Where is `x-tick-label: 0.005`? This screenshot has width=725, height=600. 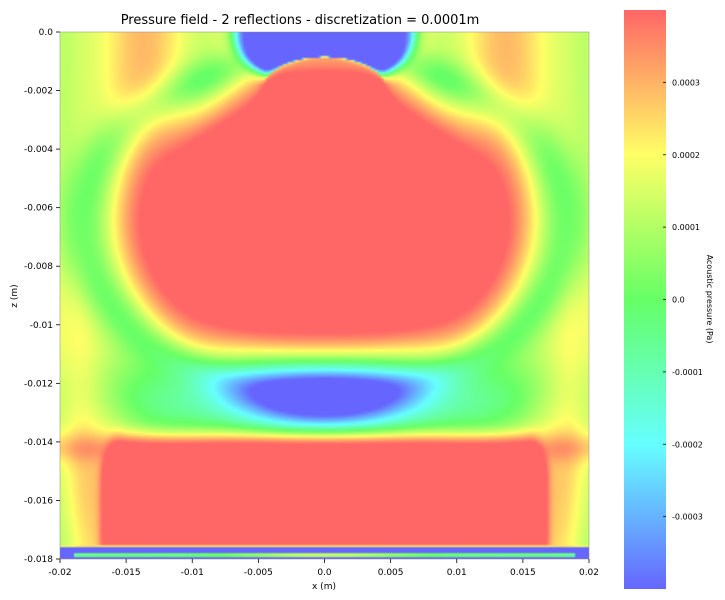
x-tick-label: 0.005 is located at coordinates (391, 573).